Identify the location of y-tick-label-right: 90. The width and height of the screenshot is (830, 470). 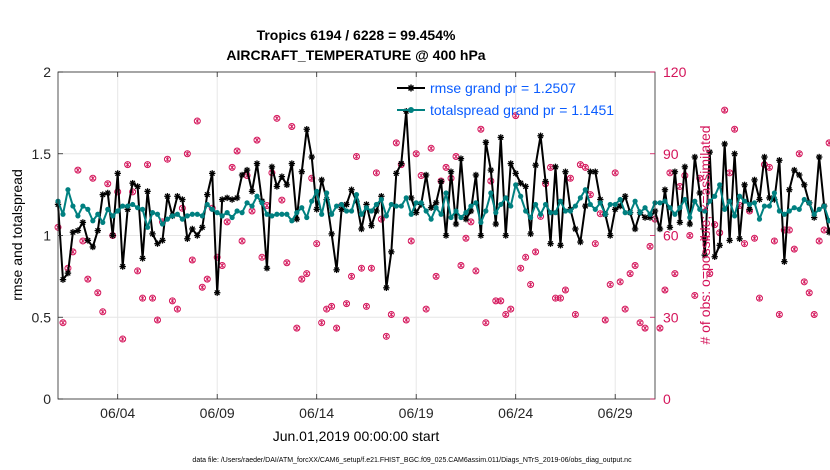
(671, 154).